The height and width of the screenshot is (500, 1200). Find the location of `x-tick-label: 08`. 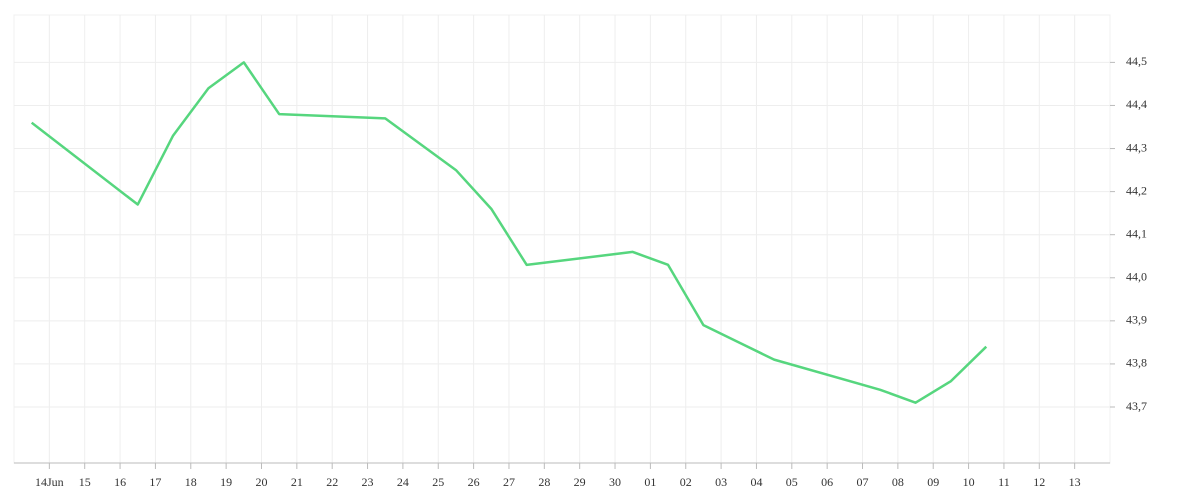

x-tick-label: 08 is located at coordinates (898, 482).